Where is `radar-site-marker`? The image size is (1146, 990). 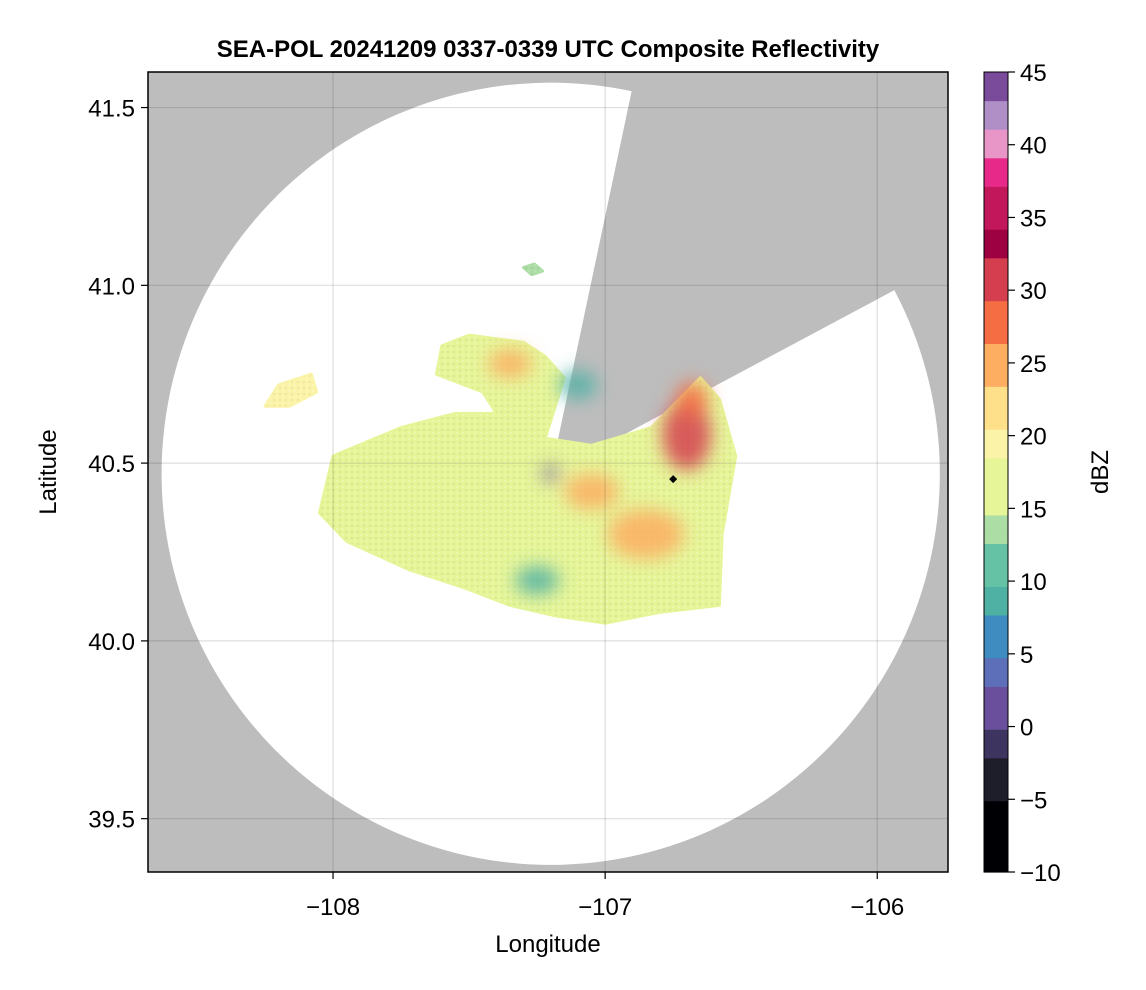
radar-site-marker is located at coordinates (673, 479).